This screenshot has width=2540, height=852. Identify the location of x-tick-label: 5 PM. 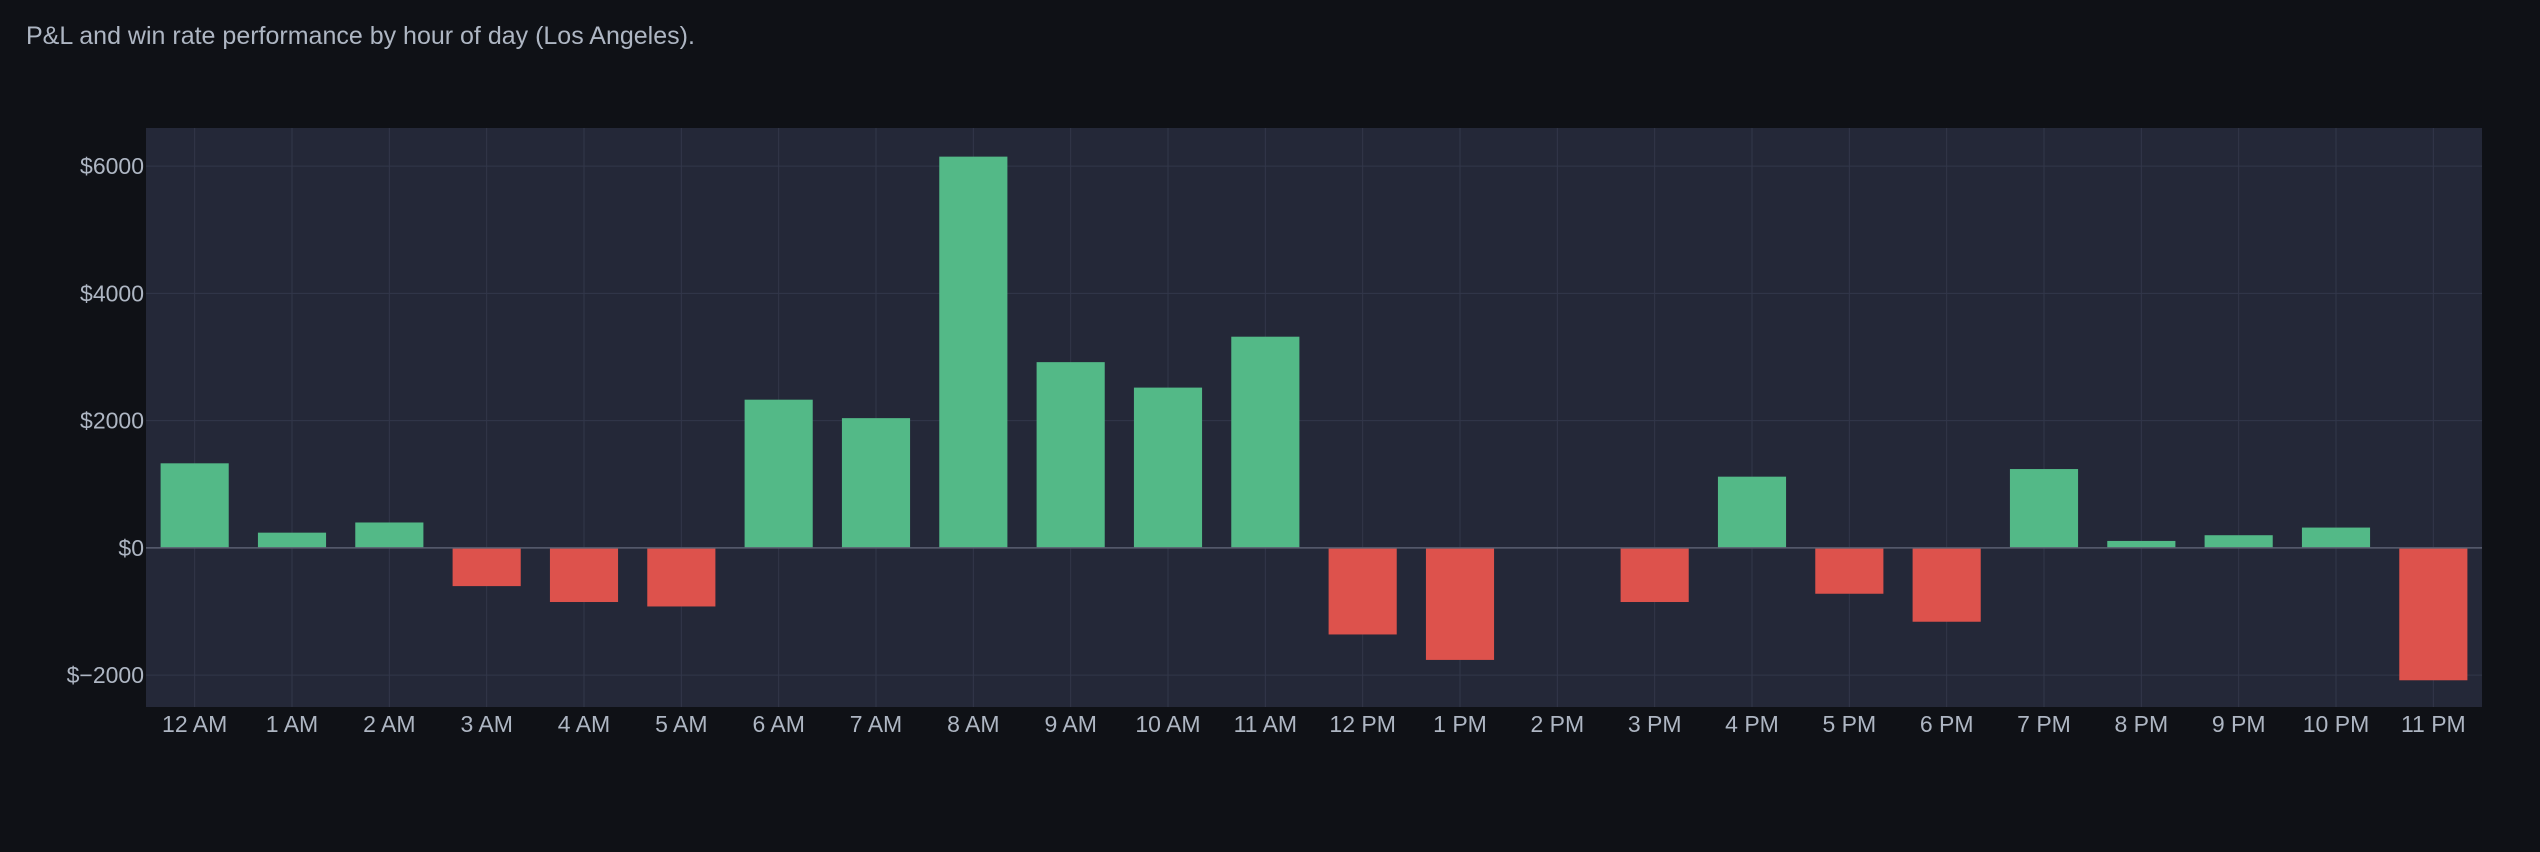
(1849, 724).